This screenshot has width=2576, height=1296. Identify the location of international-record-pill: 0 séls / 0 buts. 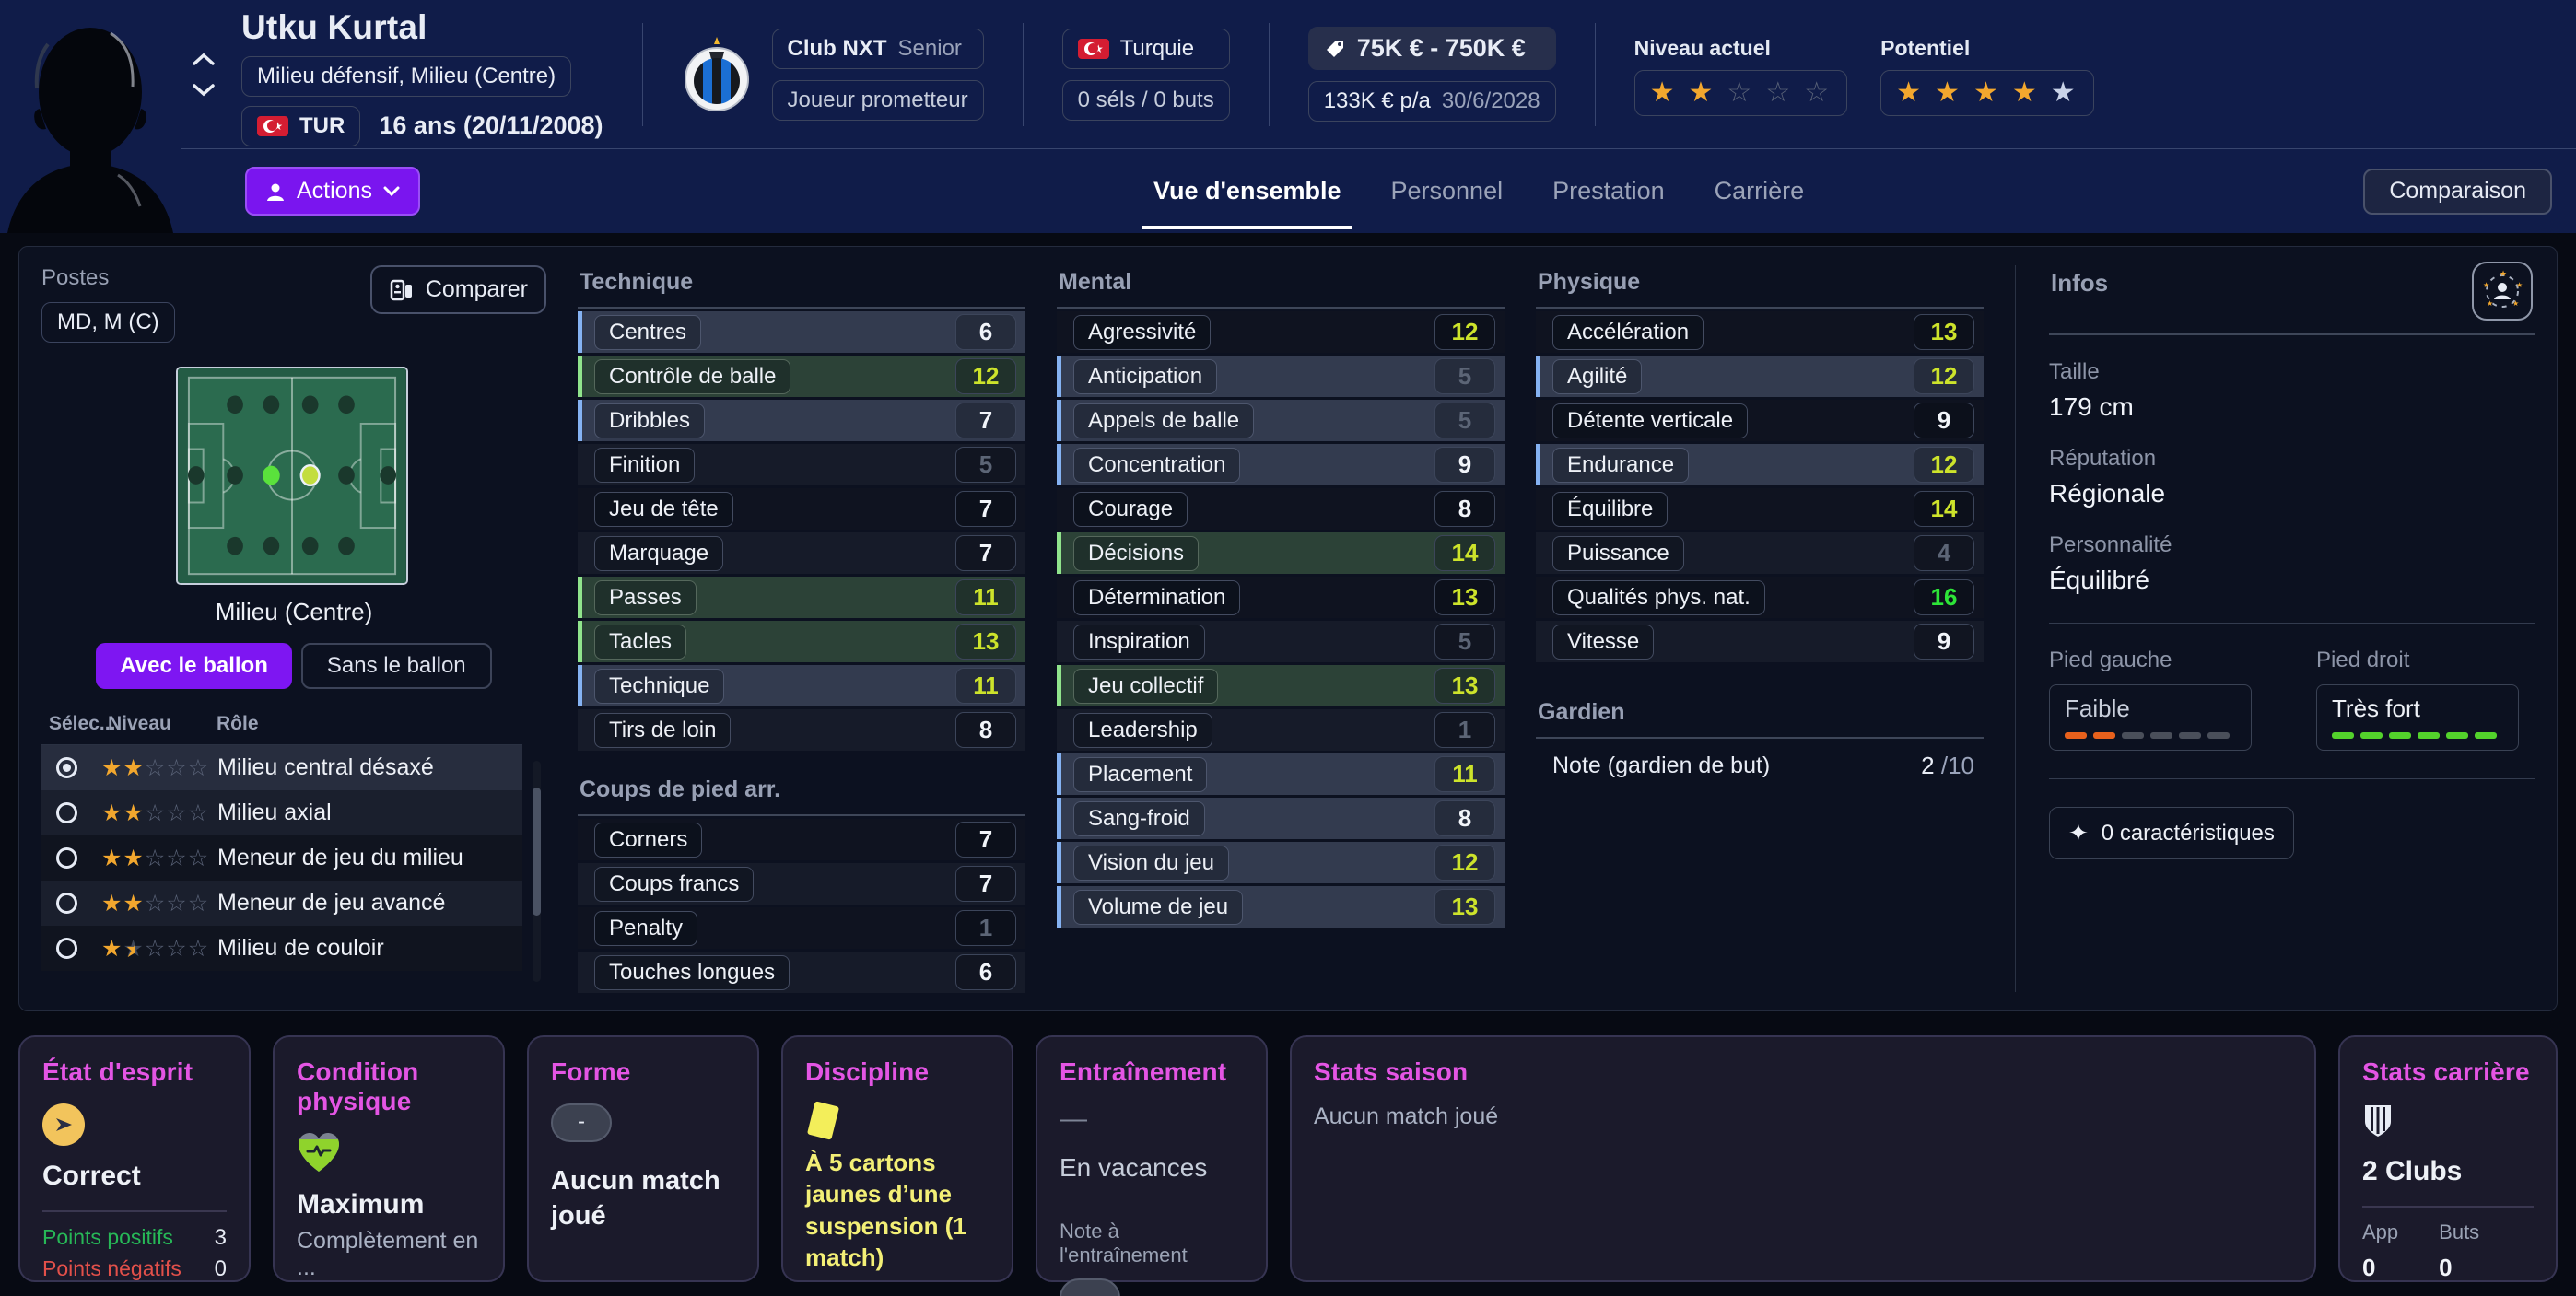
(1145, 100).